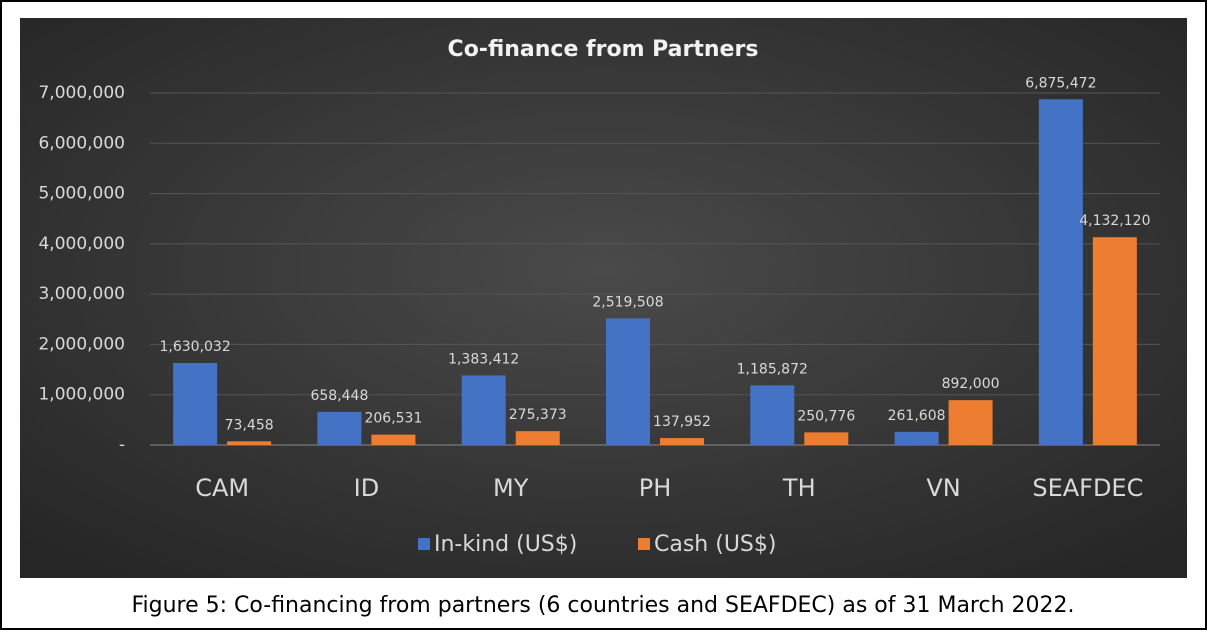 The width and height of the screenshot is (1207, 634). Describe the element at coordinates (917, 416) in the screenshot. I see `data-label: 261,608` at that location.